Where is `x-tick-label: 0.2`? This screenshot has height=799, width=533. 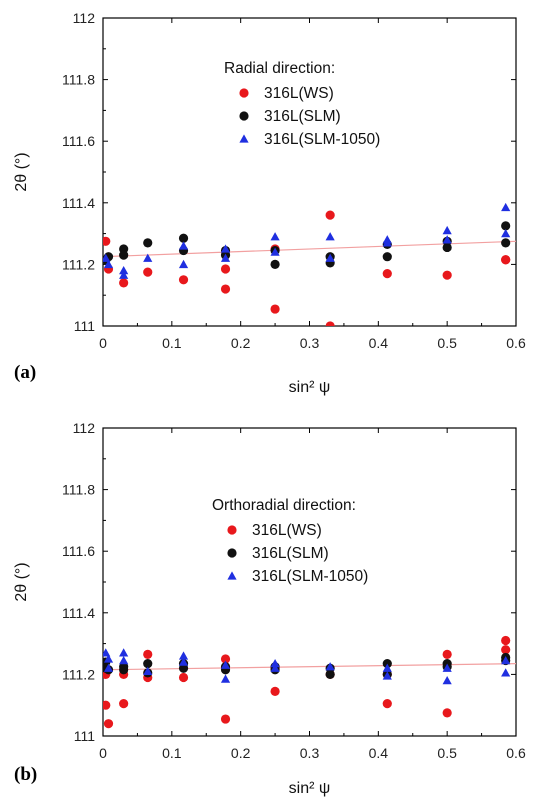
x-tick-label: 0.2 is located at coordinates (241, 753).